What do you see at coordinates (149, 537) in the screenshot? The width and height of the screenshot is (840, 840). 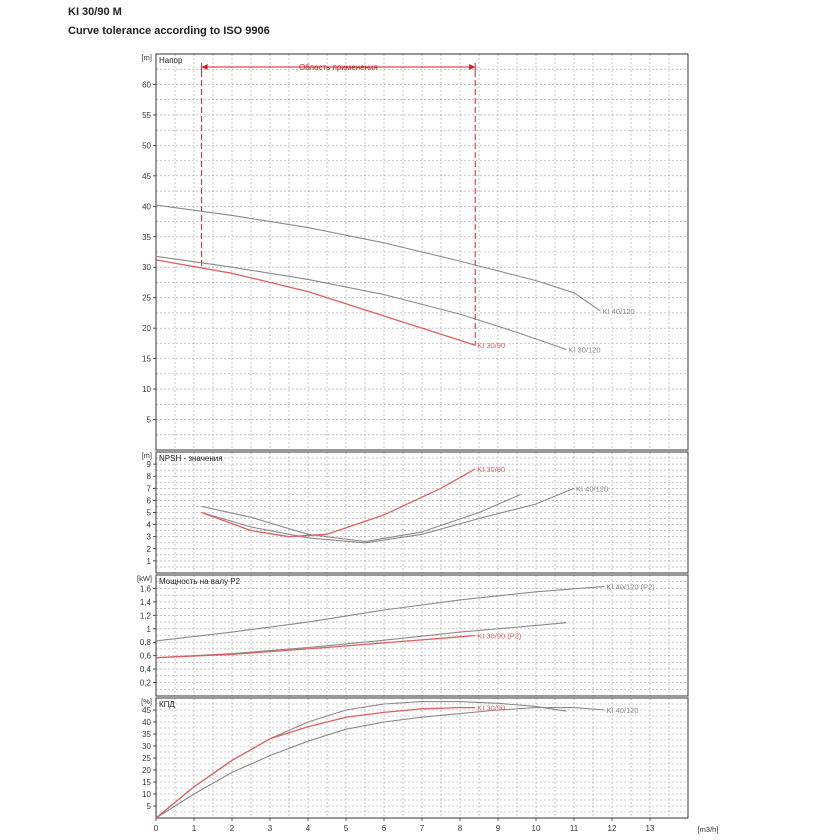 I see `npsh-ytick-label: 3` at bounding box center [149, 537].